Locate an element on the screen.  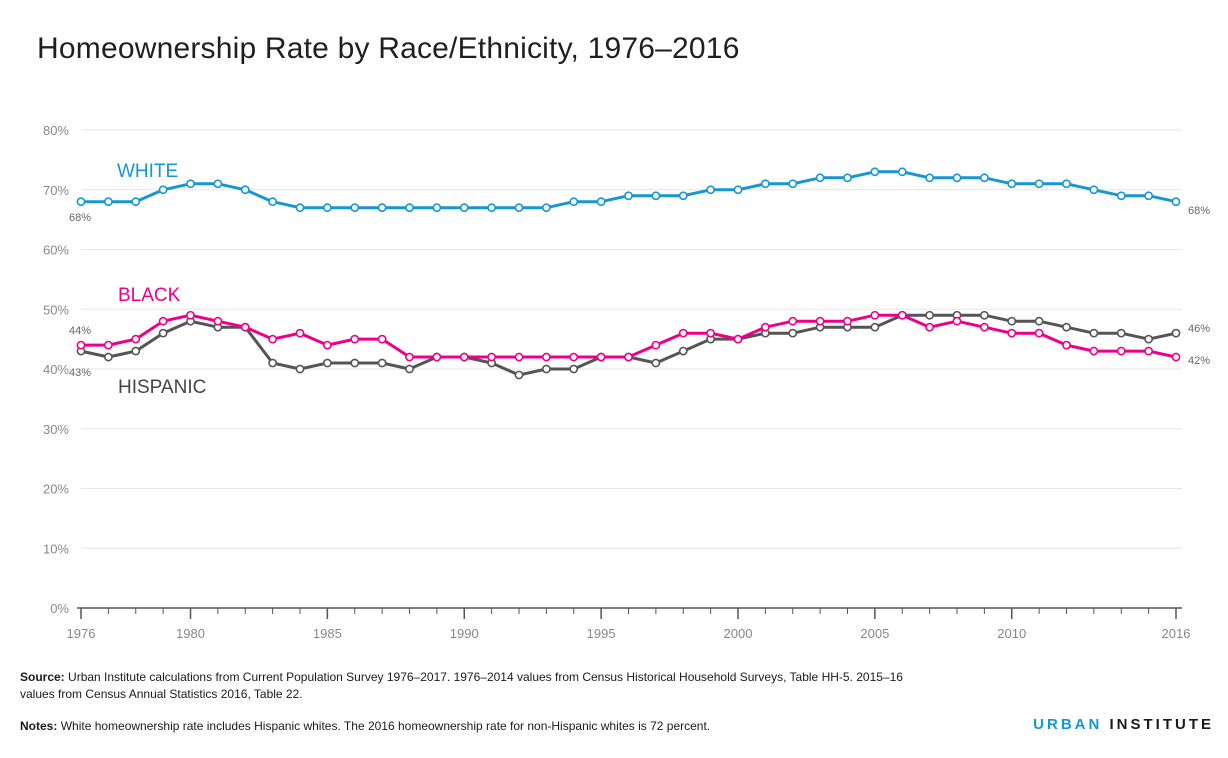
end-label-white: 68% is located at coordinates (1199, 211).